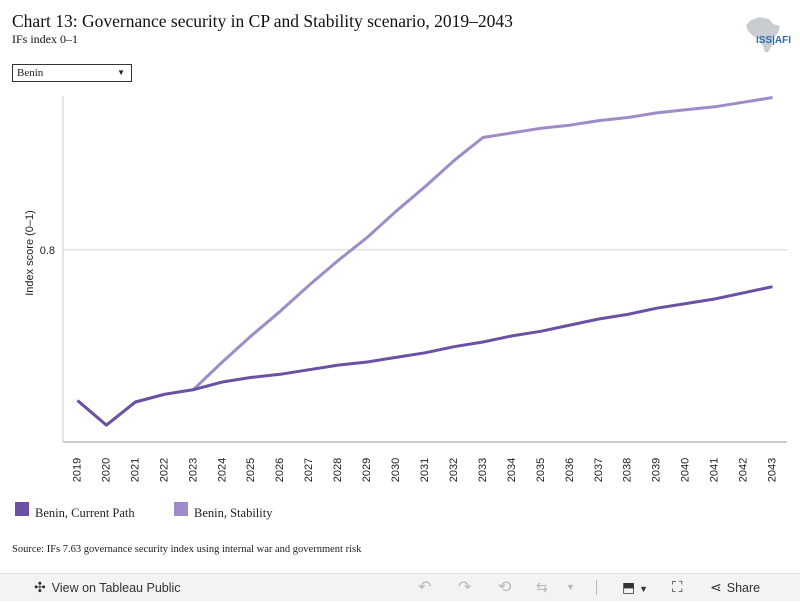 This screenshot has height=603, width=800. What do you see at coordinates (222, 470) in the screenshot?
I see `x-tick-label: 2024` at bounding box center [222, 470].